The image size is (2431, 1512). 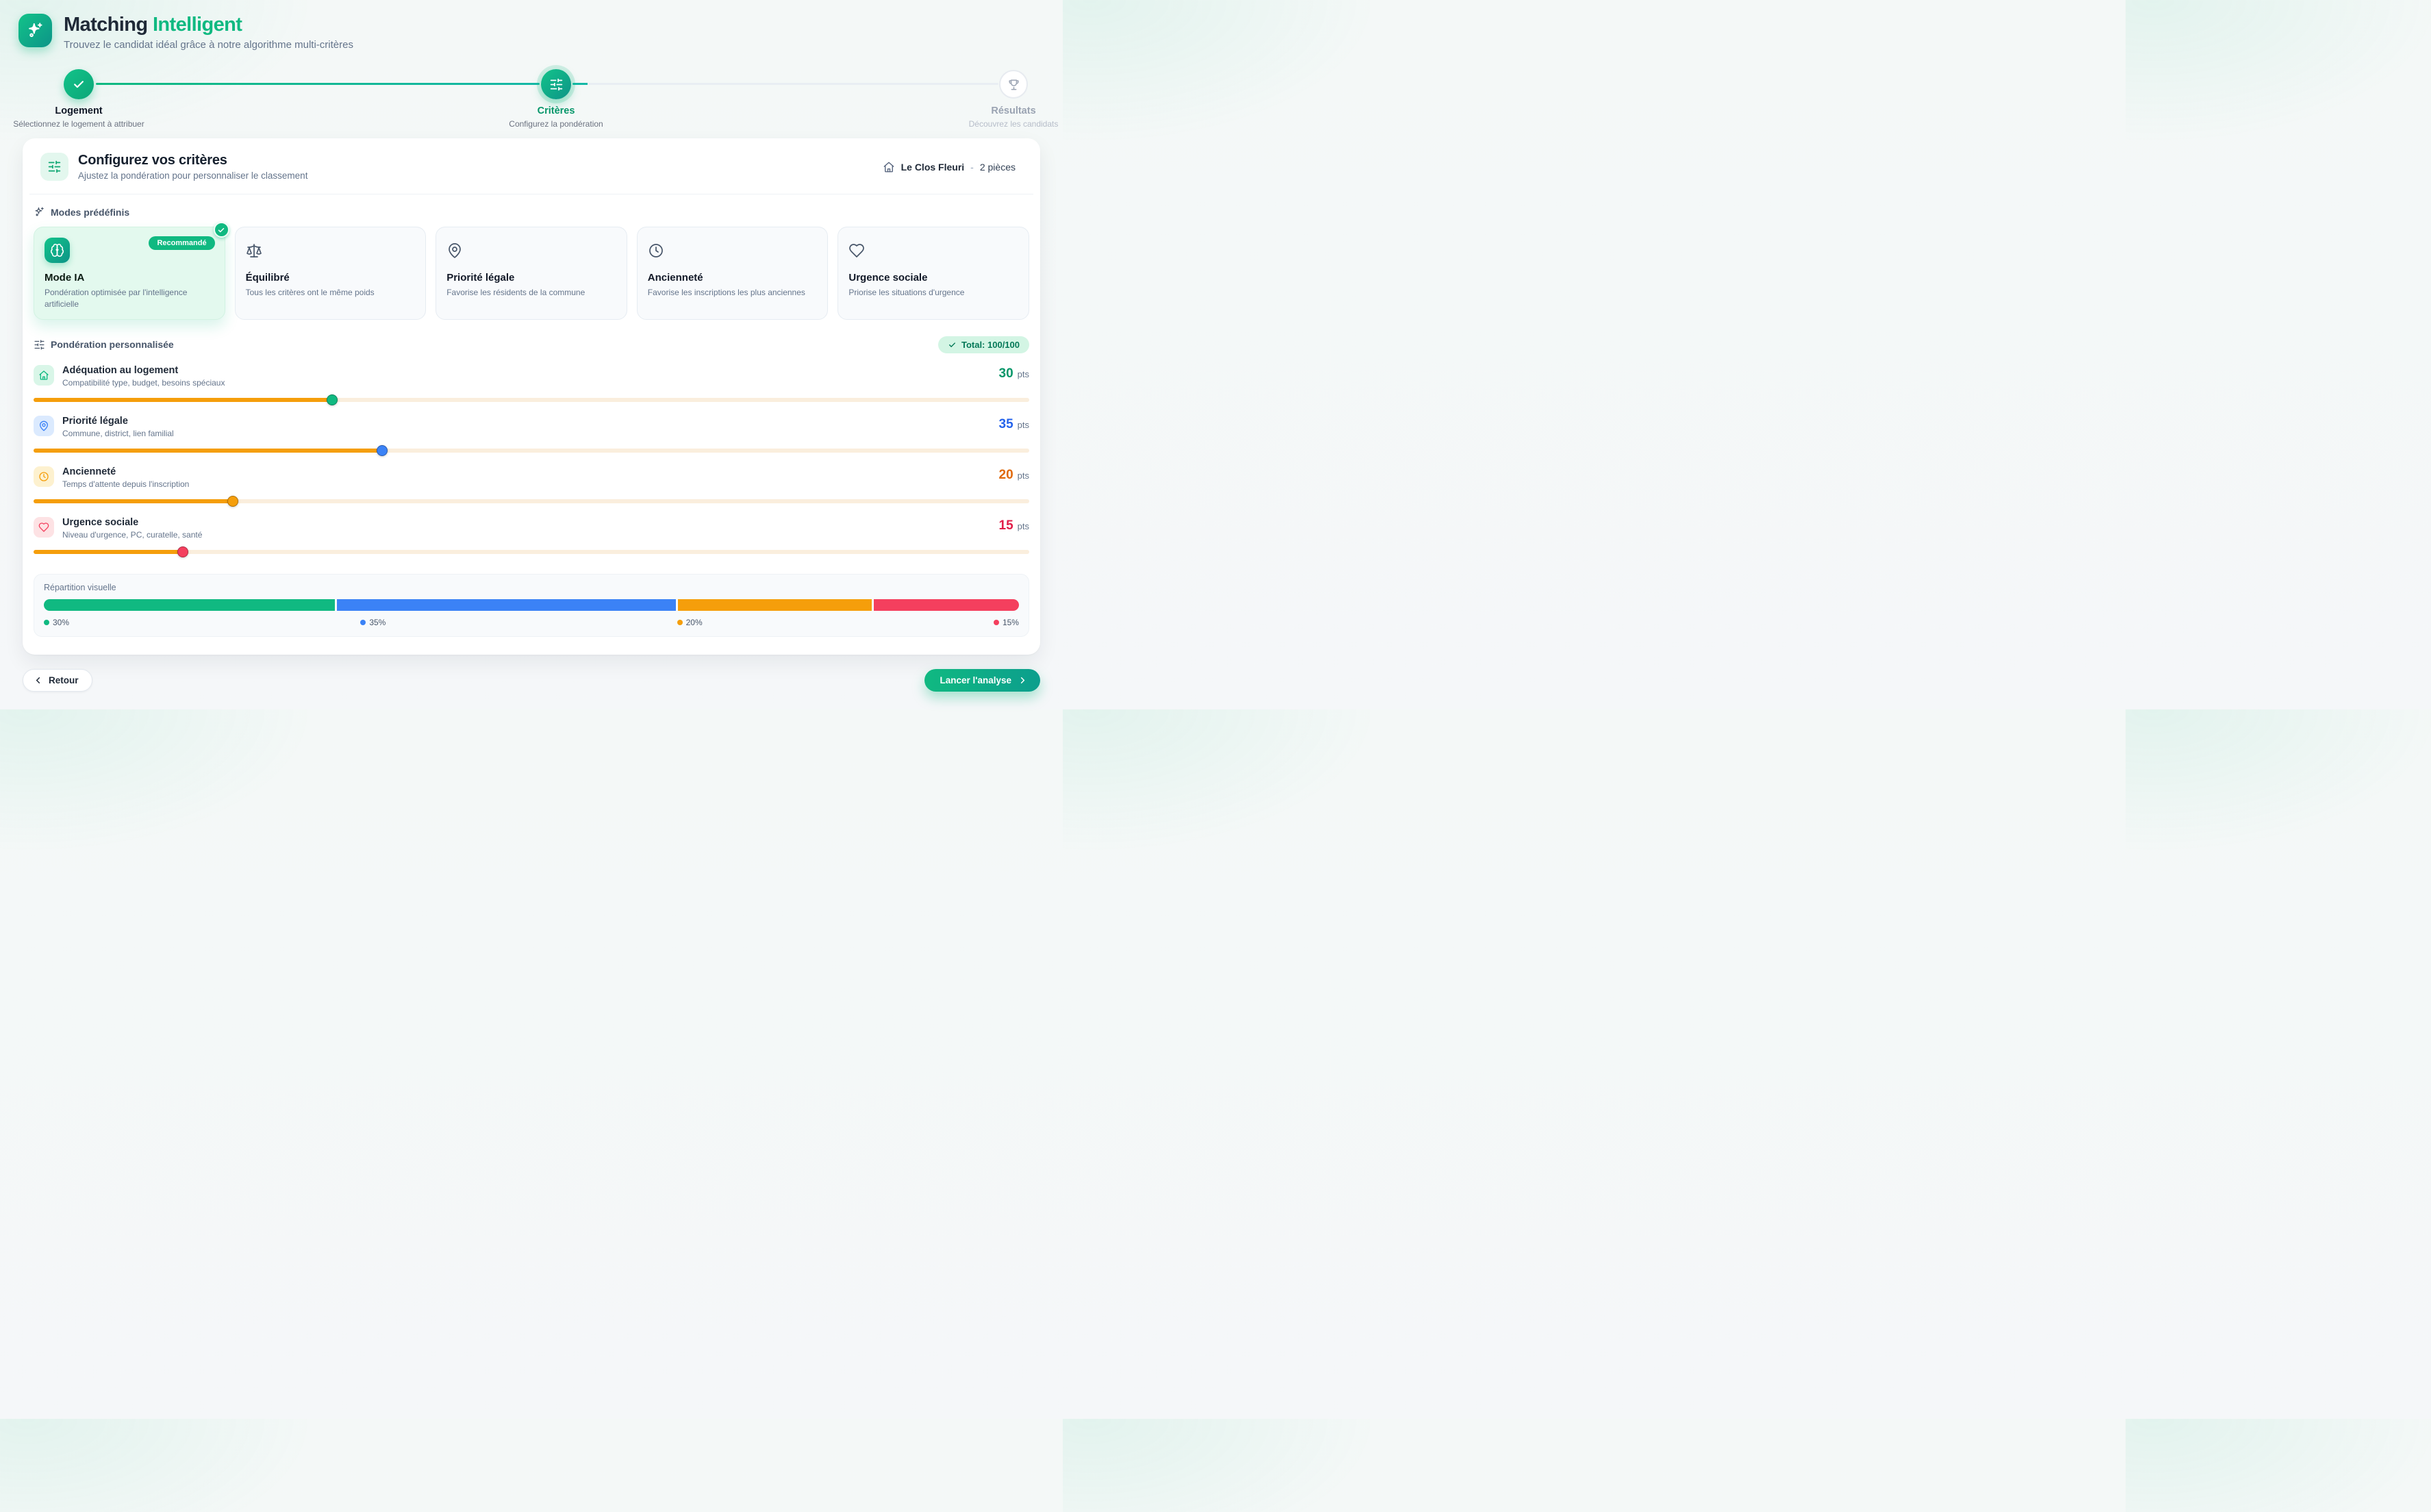 I want to click on distribution-section: Répartition visuelle 30% 35% 20% 15%, so click(x=532, y=605).